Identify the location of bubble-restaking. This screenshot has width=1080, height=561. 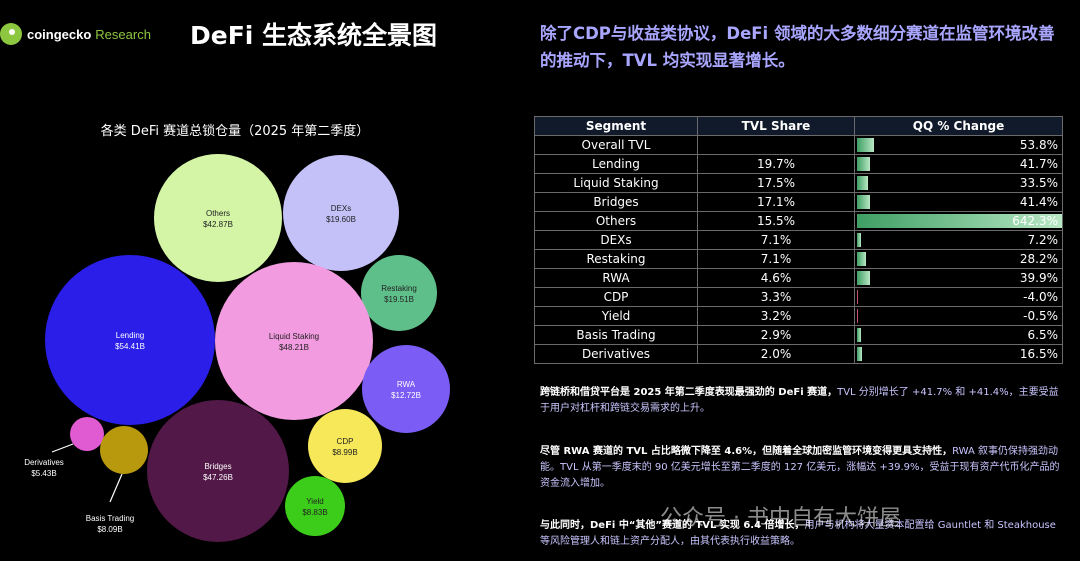
(399, 293).